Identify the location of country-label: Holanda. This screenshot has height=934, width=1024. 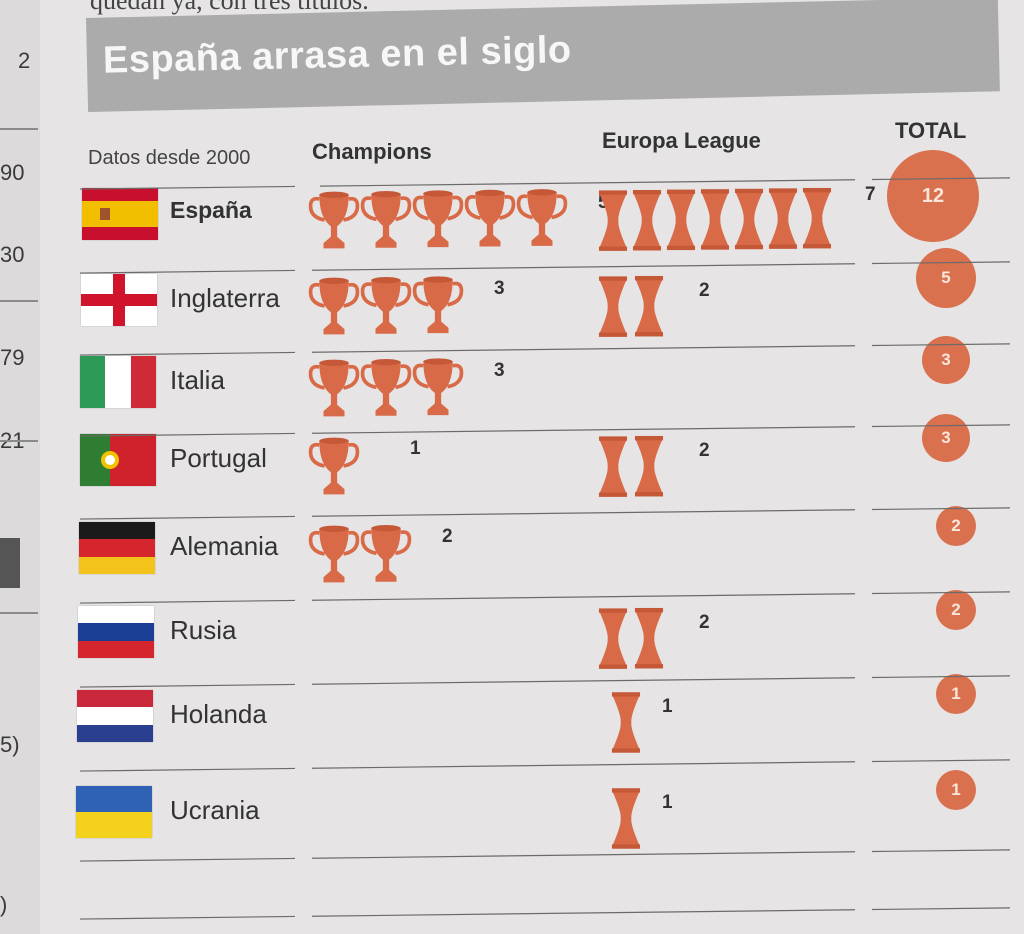
(218, 714).